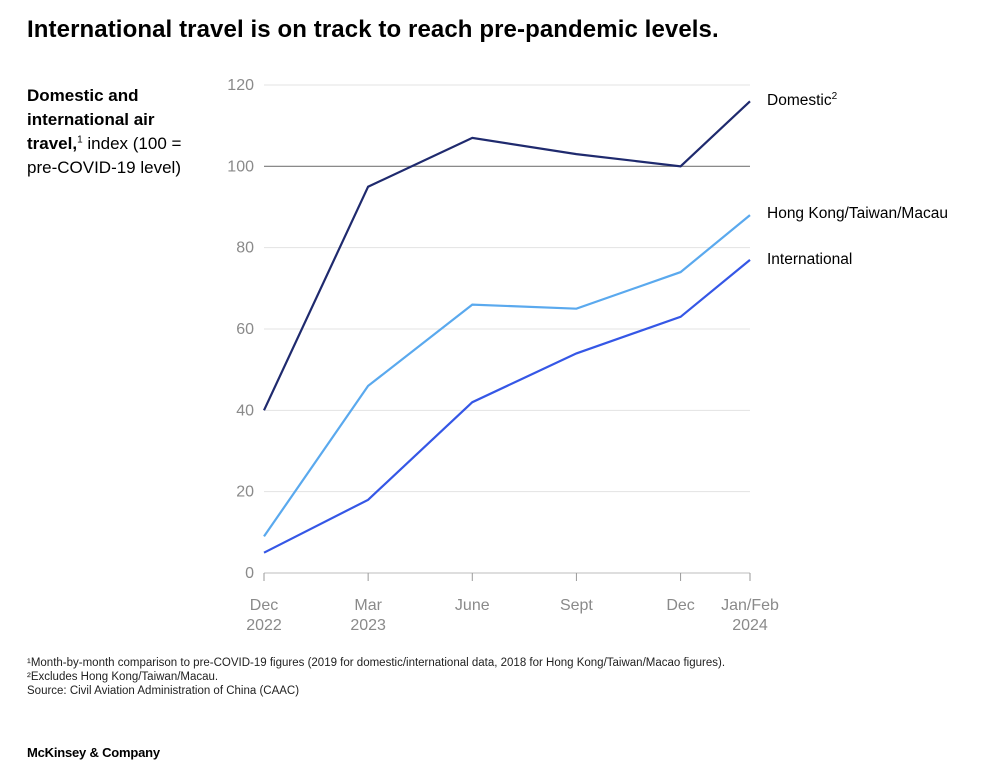 This screenshot has width=996, height=774. What do you see at coordinates (245, 410) in the screenshot?
I see `y-tick-label-40: 40` at bounding box center [245, 410].